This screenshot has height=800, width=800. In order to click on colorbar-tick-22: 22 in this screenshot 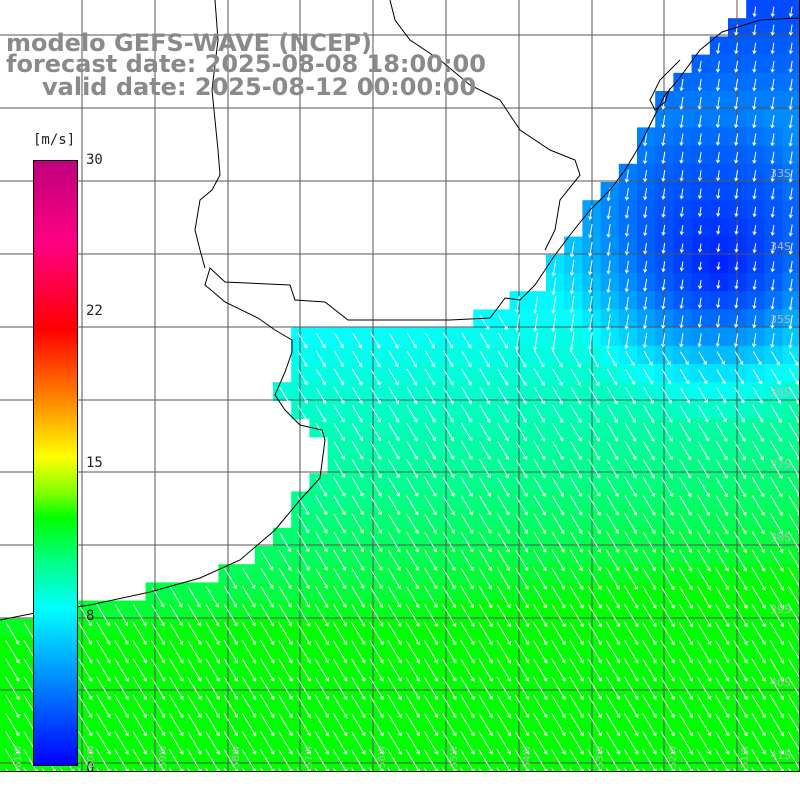, I will do `click(94, 311)`.